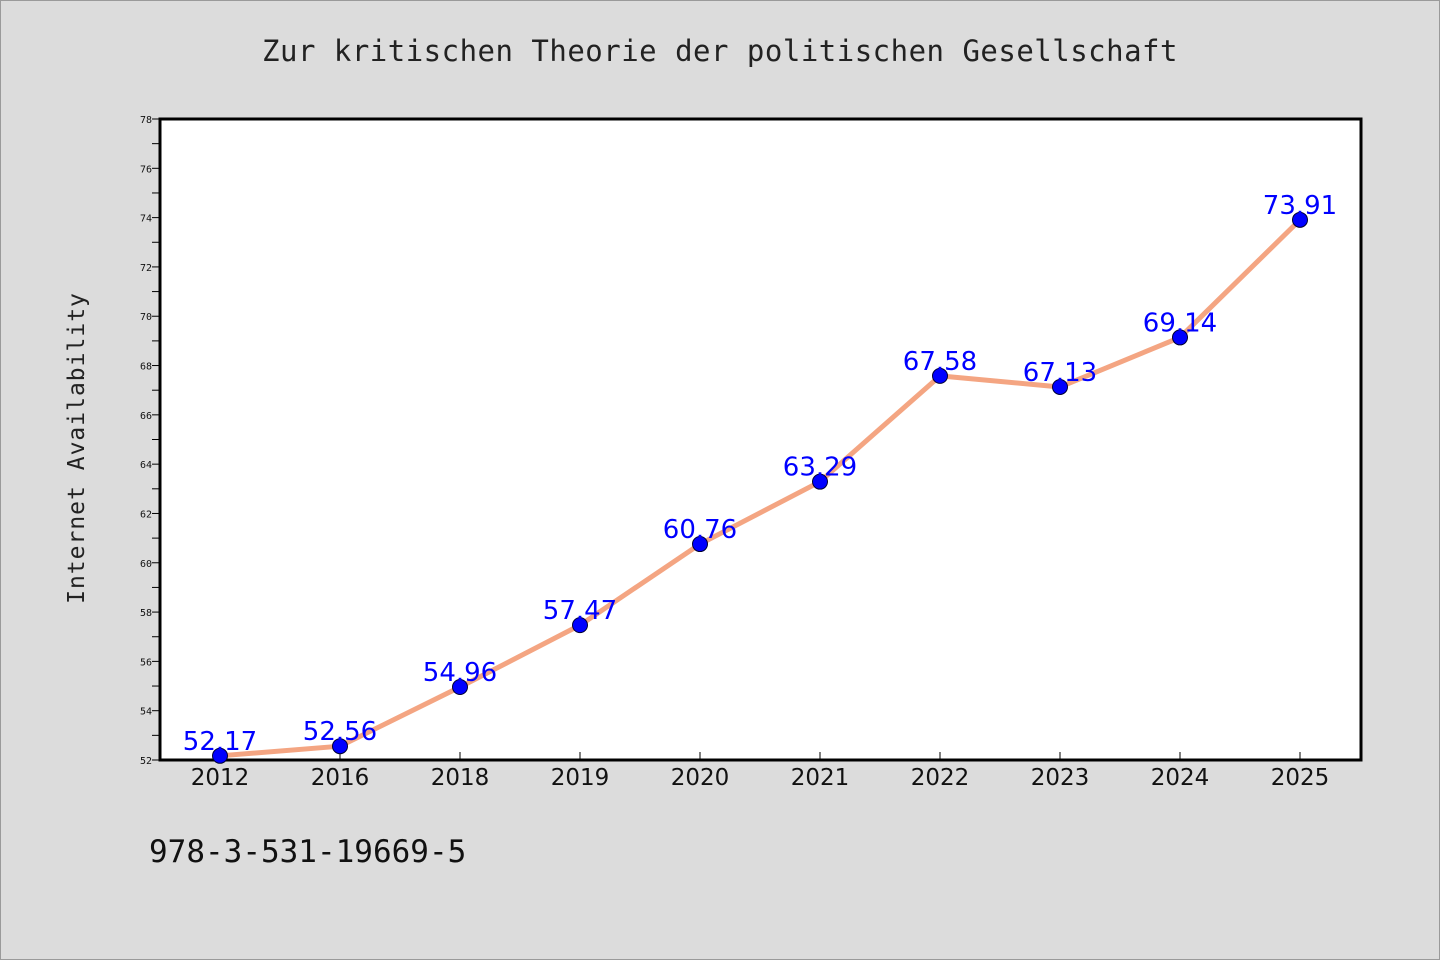  Describe the element at coordinates (1060, 373) in the screenshot. I see `data-label: 67.13` at that location.